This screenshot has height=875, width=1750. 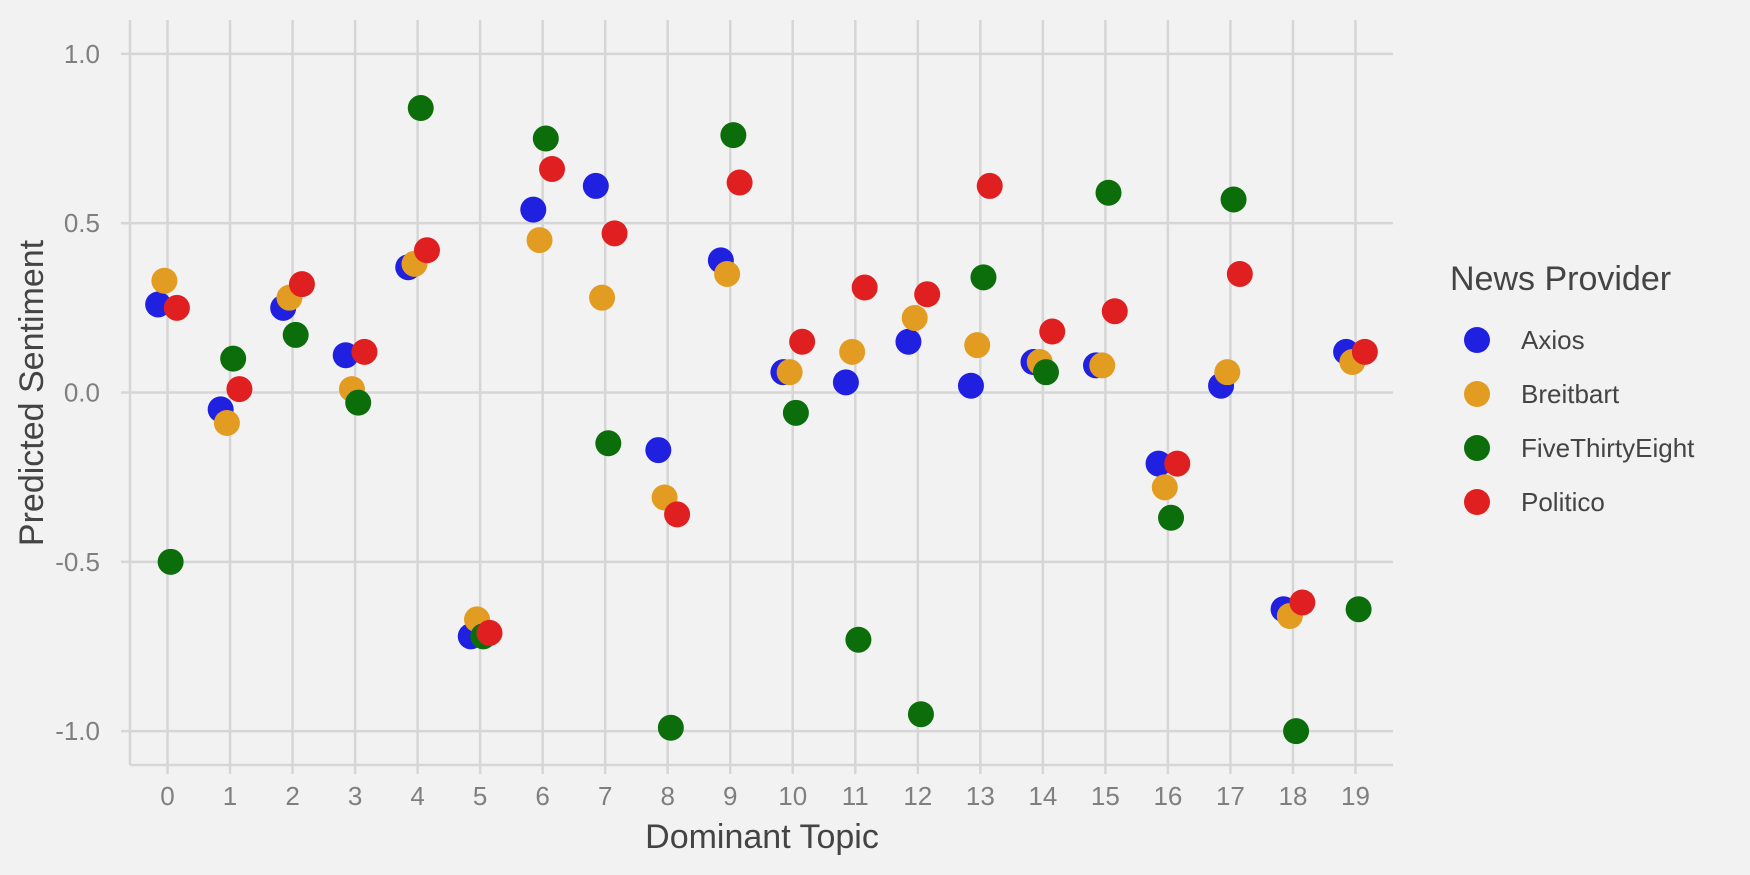 What do you see at coordinates (355, 796) in the screenshot?
I see `x-tick-label: 3` at bounding box center [355, 796].